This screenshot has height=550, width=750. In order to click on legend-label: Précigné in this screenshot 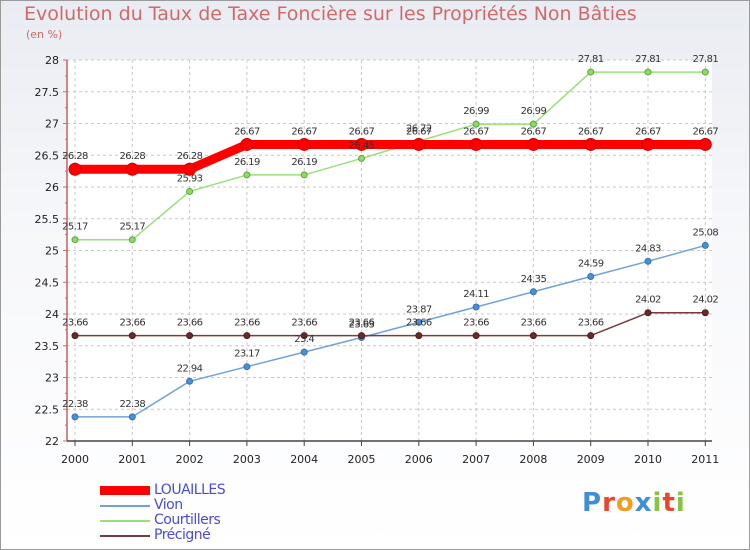, I will do `click(182, 535)`.